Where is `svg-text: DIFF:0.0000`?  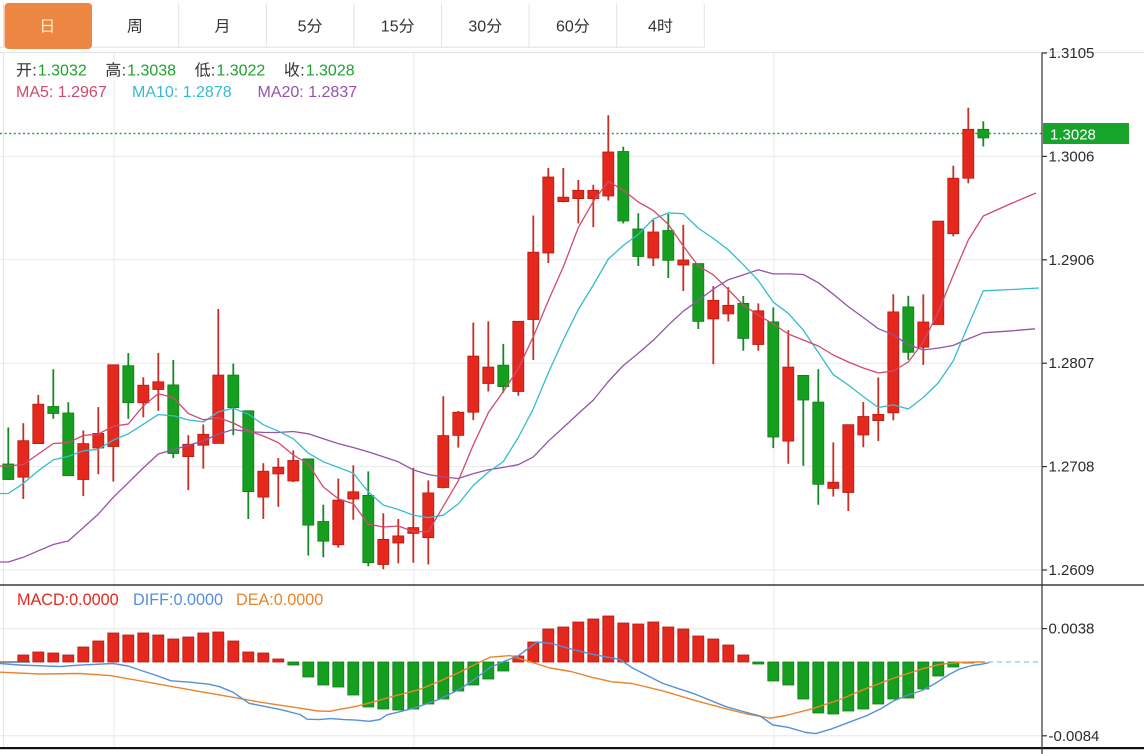 svg-text: DIFF:0.0000 is located at coordinates (178, 600).